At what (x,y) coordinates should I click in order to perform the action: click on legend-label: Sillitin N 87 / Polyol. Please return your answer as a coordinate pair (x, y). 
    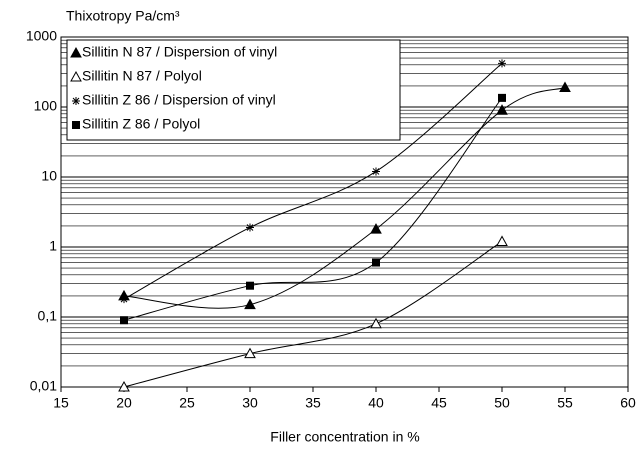
    Looking at the image, I should click on (142, 76).